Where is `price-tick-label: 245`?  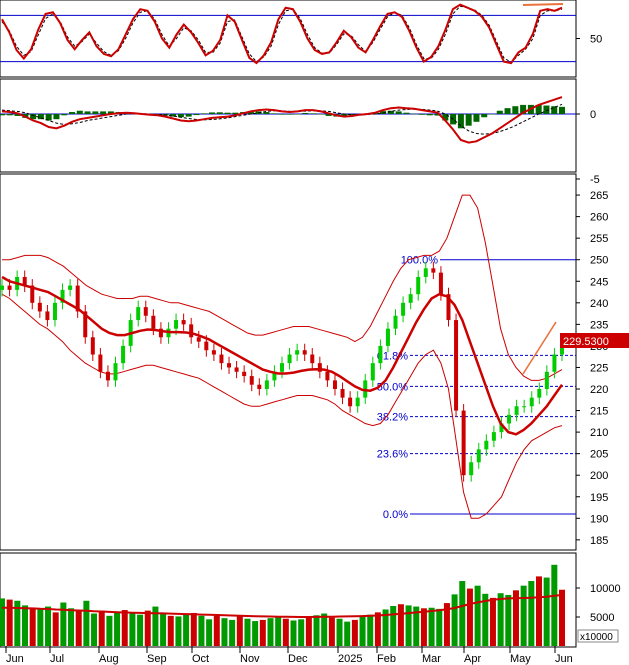
price-tick-label: 245 is located at coordinates (599, 282).